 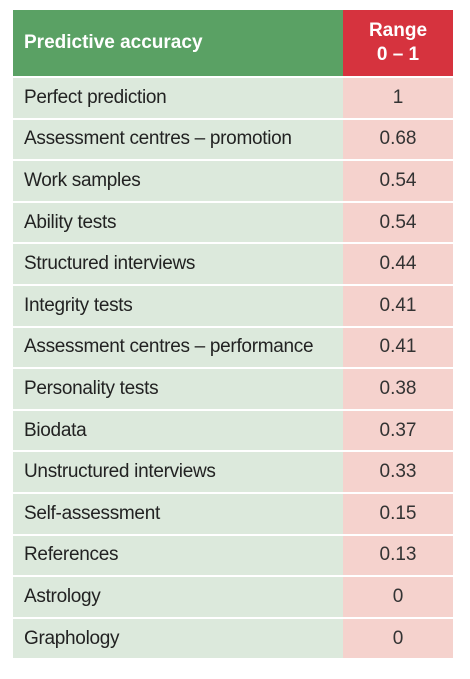 I want to click on row-value: 0.68, so click(x=398, y=139).